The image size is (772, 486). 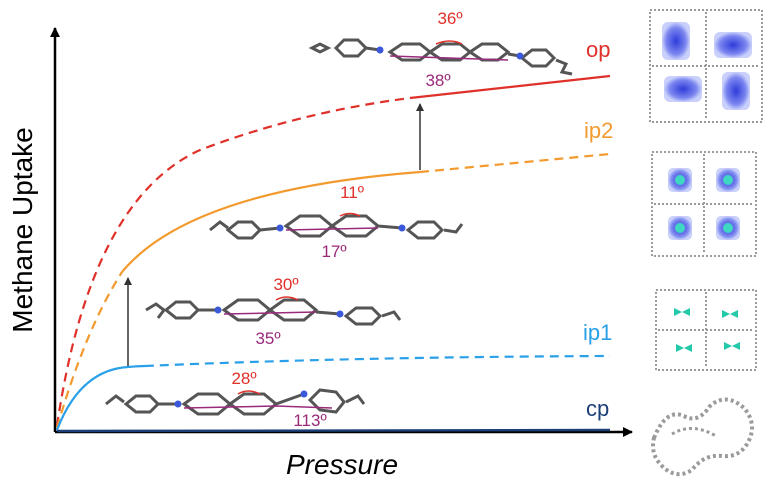 What do you see at coordinates (597, 408) in the screenshot?
I see `series-label-cp: cp` at bounding box center [597, 408].